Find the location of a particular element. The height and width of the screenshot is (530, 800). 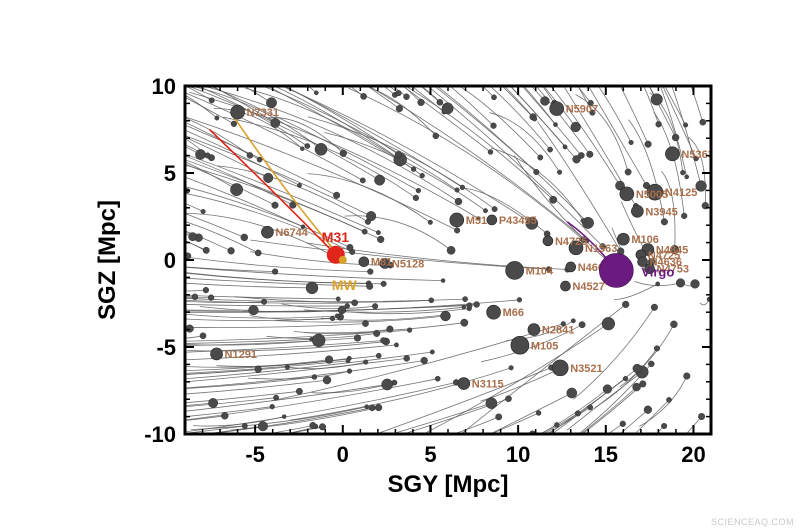

x-tick-label: 10 is located at coordinates (518, 454).